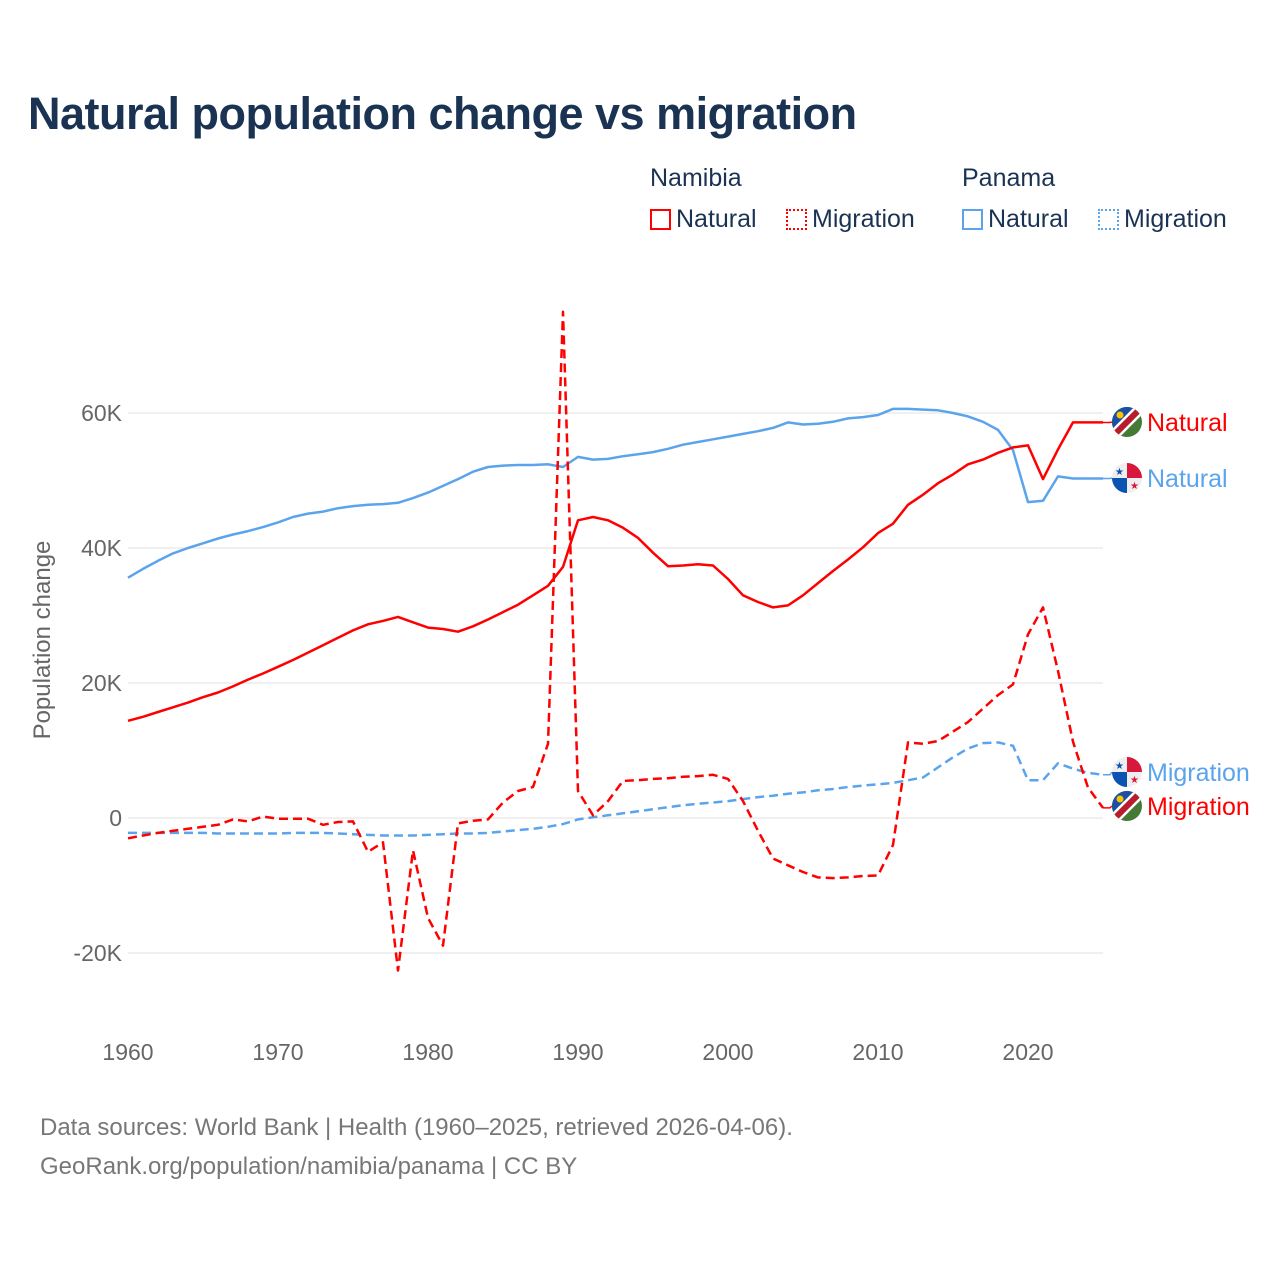 This screenshot has width=1280, height=1280. I want to click on panama-migration-line, so click(616, 789).